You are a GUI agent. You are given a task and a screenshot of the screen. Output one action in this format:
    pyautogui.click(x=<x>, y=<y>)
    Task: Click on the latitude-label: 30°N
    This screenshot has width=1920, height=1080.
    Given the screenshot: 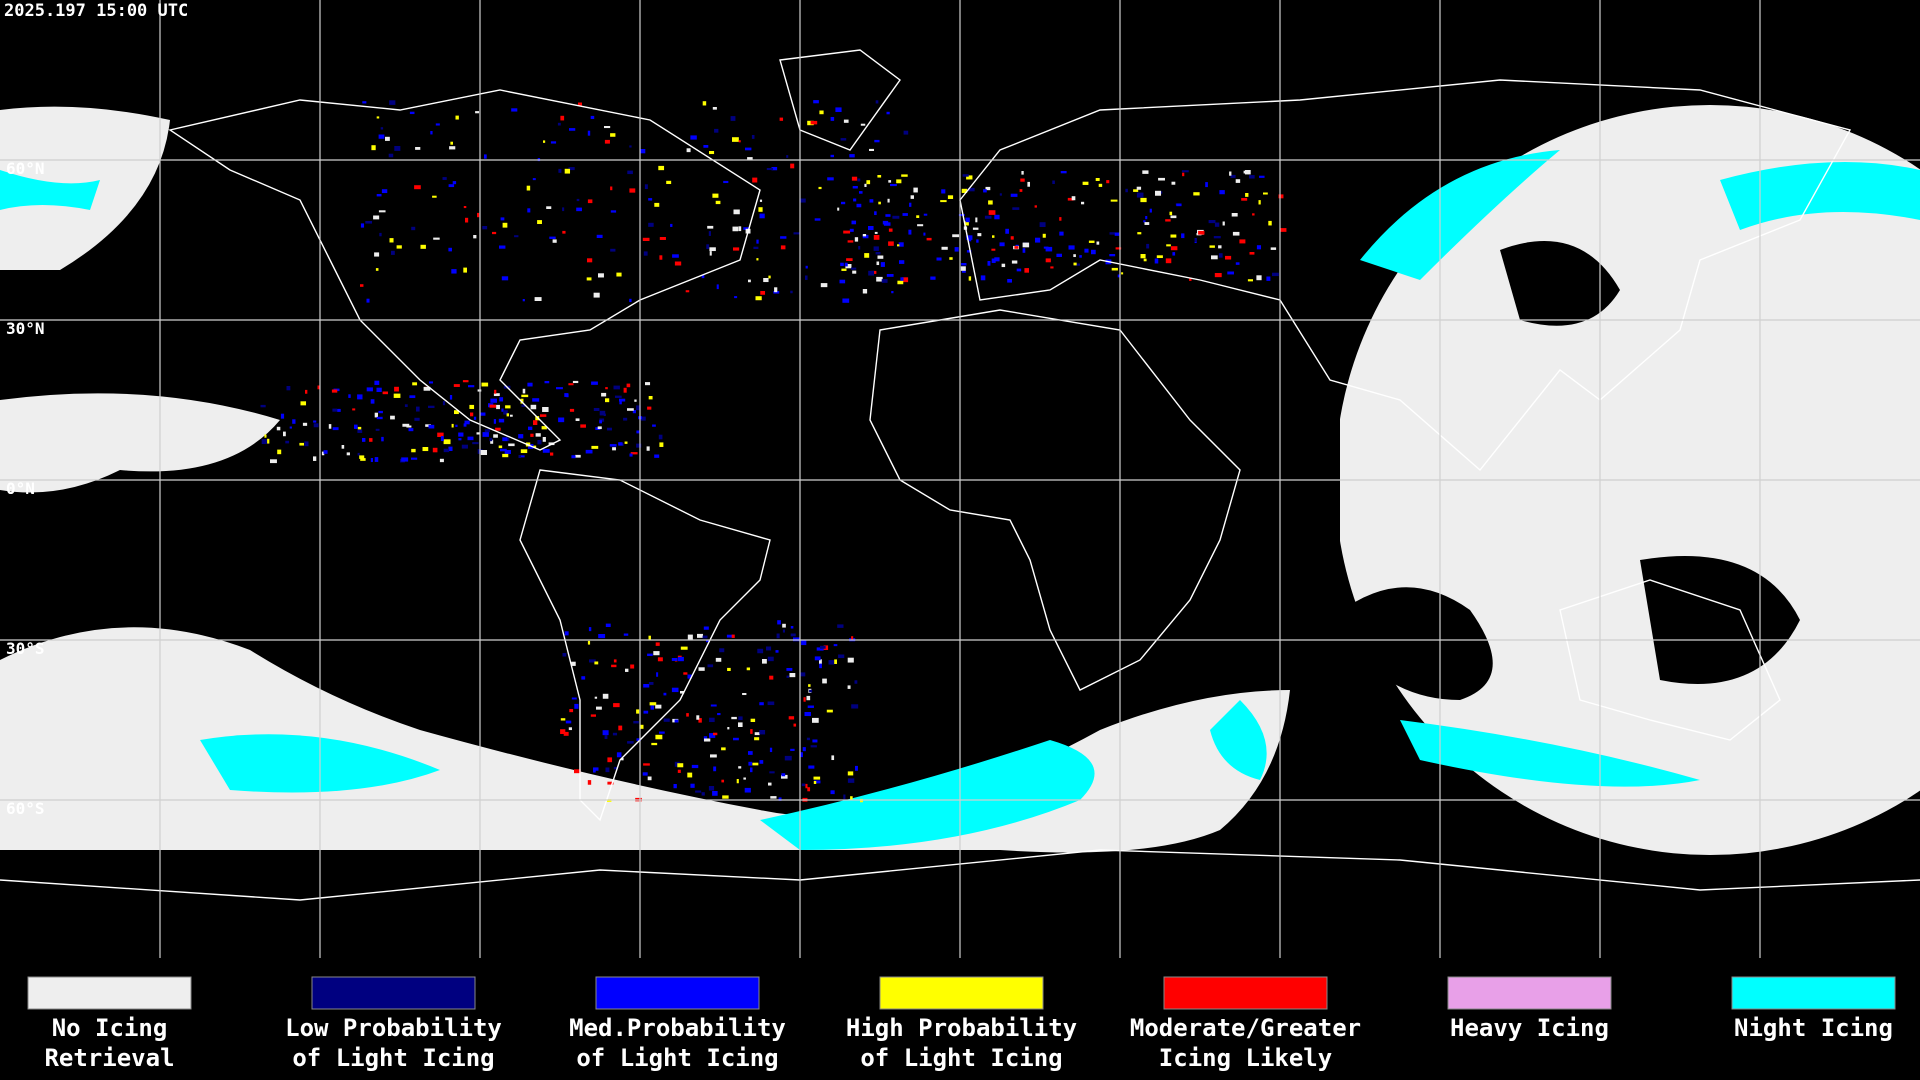 What is the action you would take?
    pyautogui.click(x=25, y=328)
    